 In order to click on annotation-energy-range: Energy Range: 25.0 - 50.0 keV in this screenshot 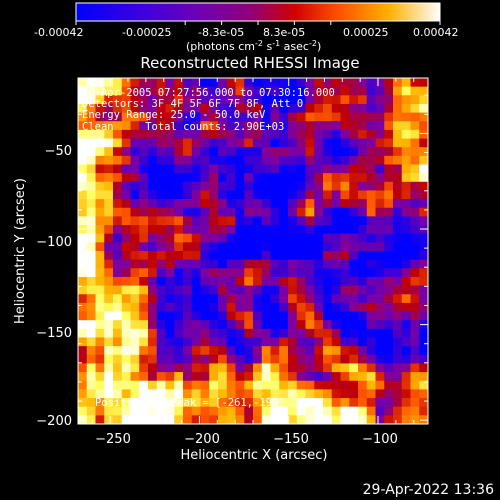, I will do `click(174, 115)`.